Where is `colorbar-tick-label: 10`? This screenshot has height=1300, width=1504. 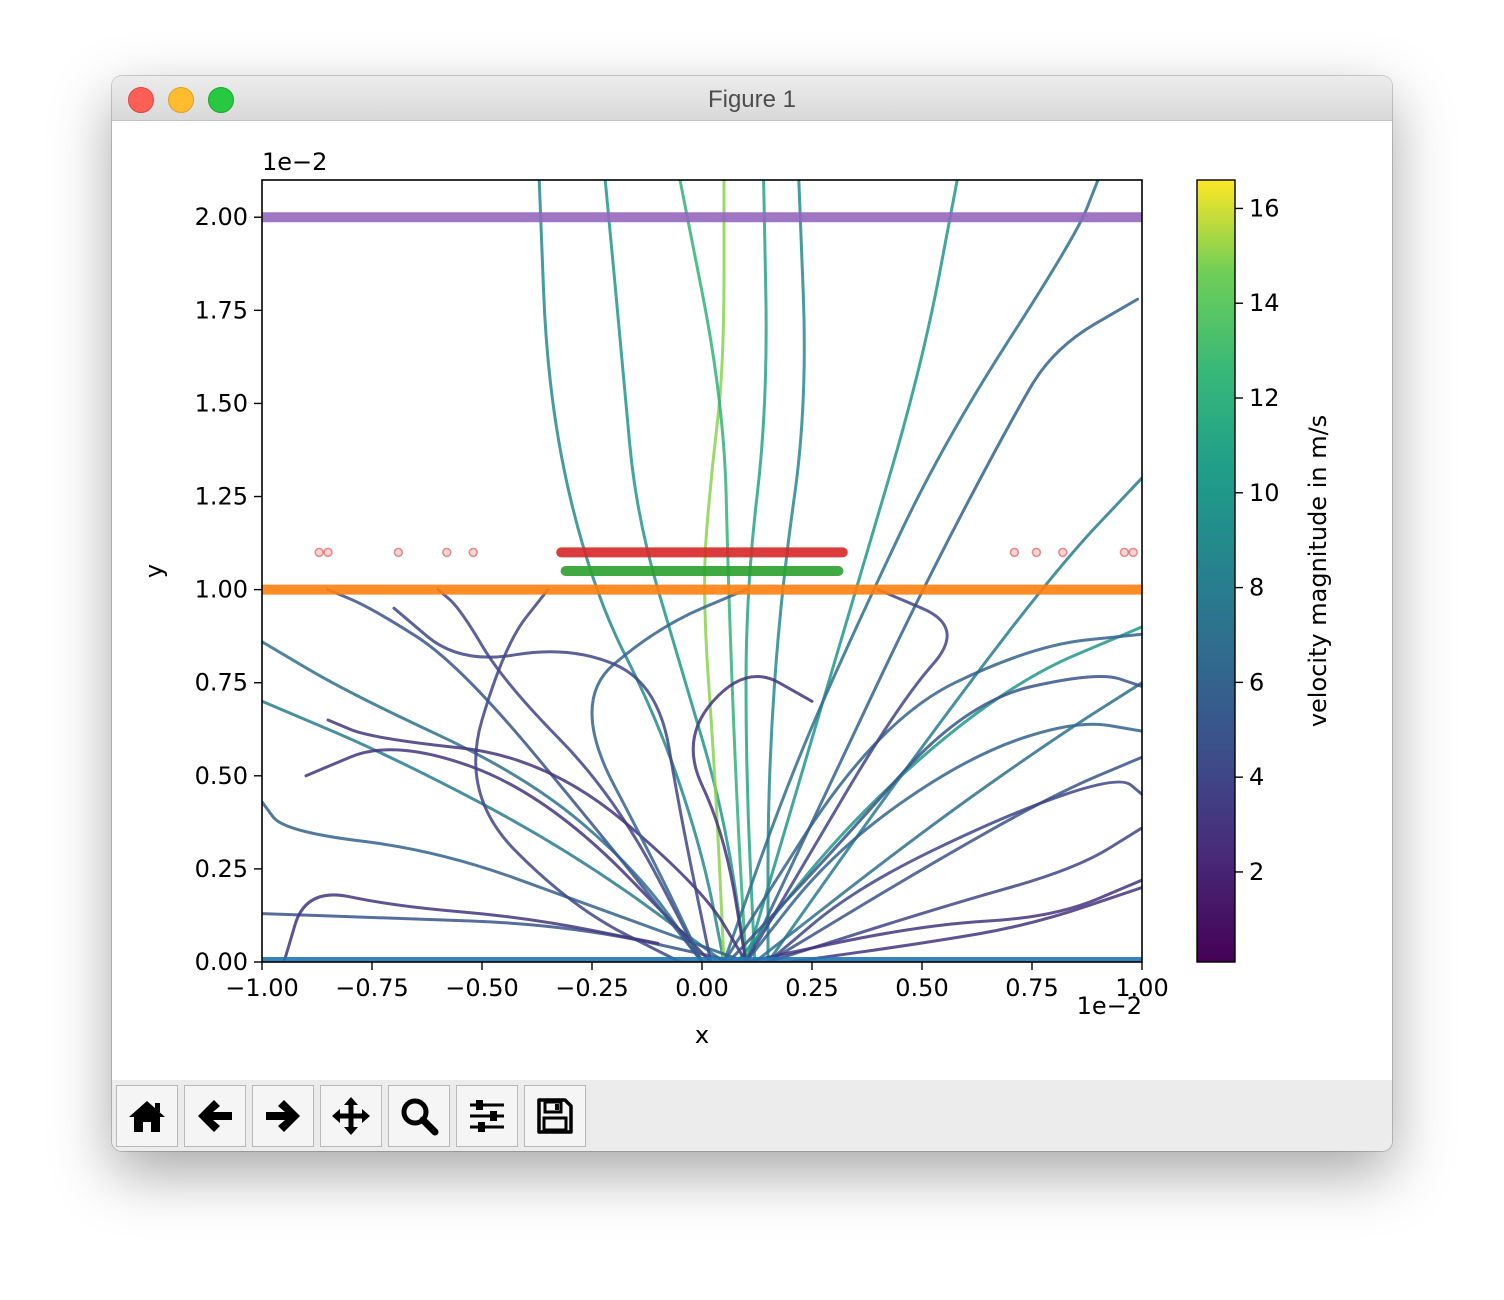 colorbar-tick-label: 10 is located at coordinates (1264, 493).